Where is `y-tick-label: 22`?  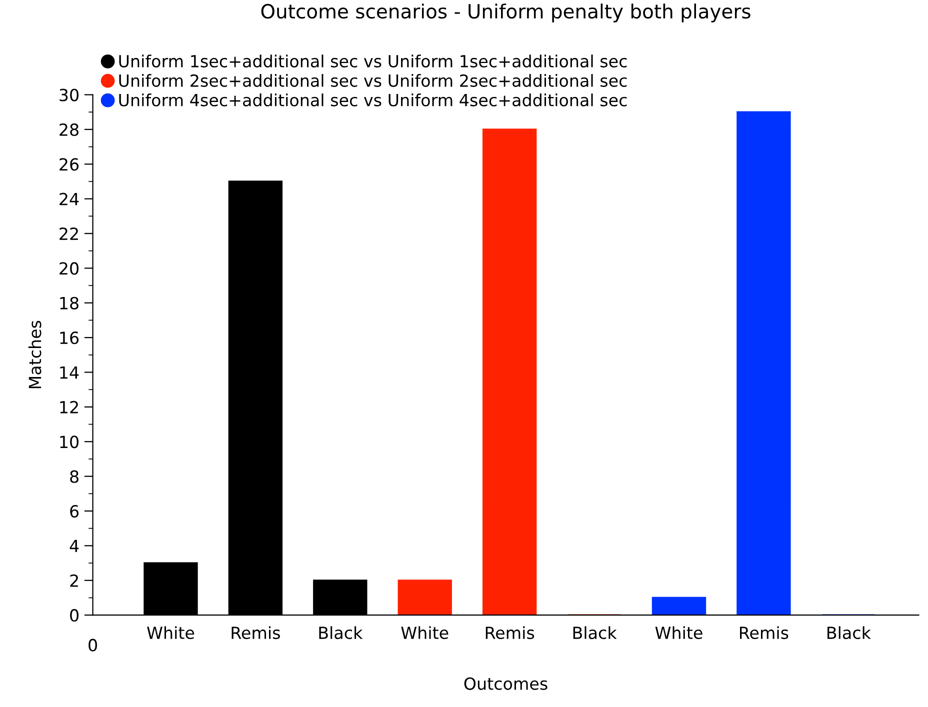
y-tick-label: 22 is located at coordinates (69, 233).